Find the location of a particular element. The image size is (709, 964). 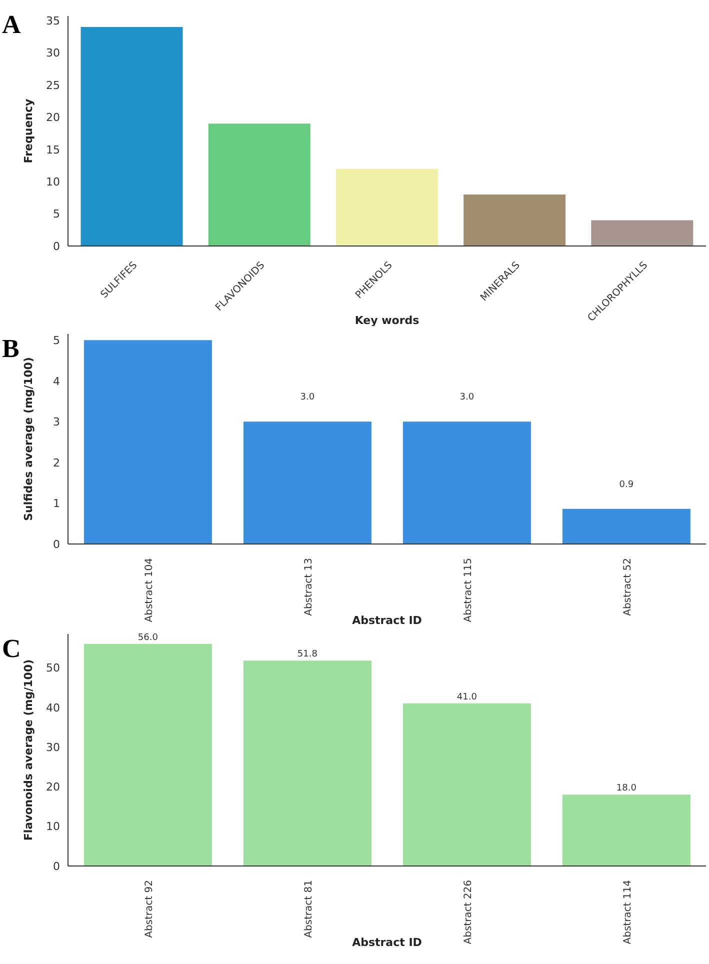

data-label: 0.9 is located at coordinates (626, 485).